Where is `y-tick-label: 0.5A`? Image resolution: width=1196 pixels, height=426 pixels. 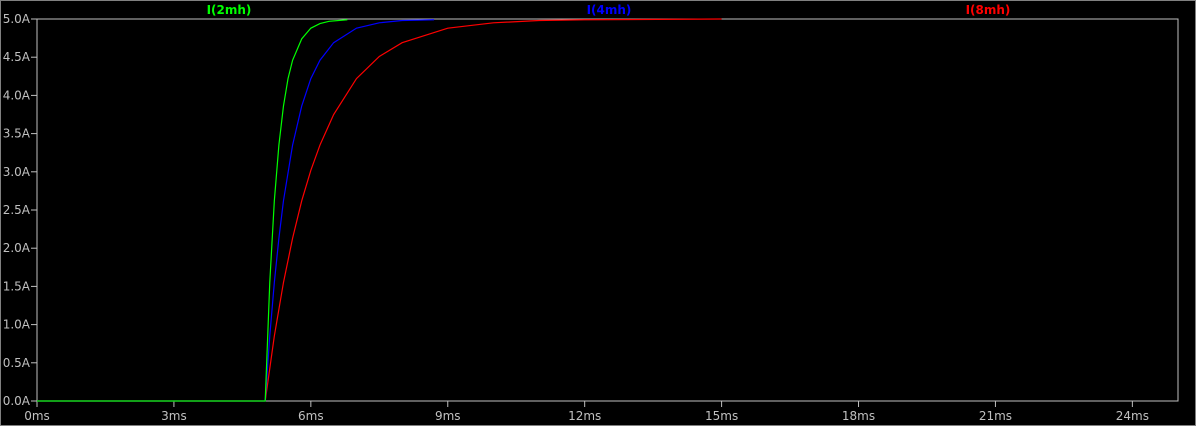 y-tick-label: 0.5A is located at coordinates (17, 363).